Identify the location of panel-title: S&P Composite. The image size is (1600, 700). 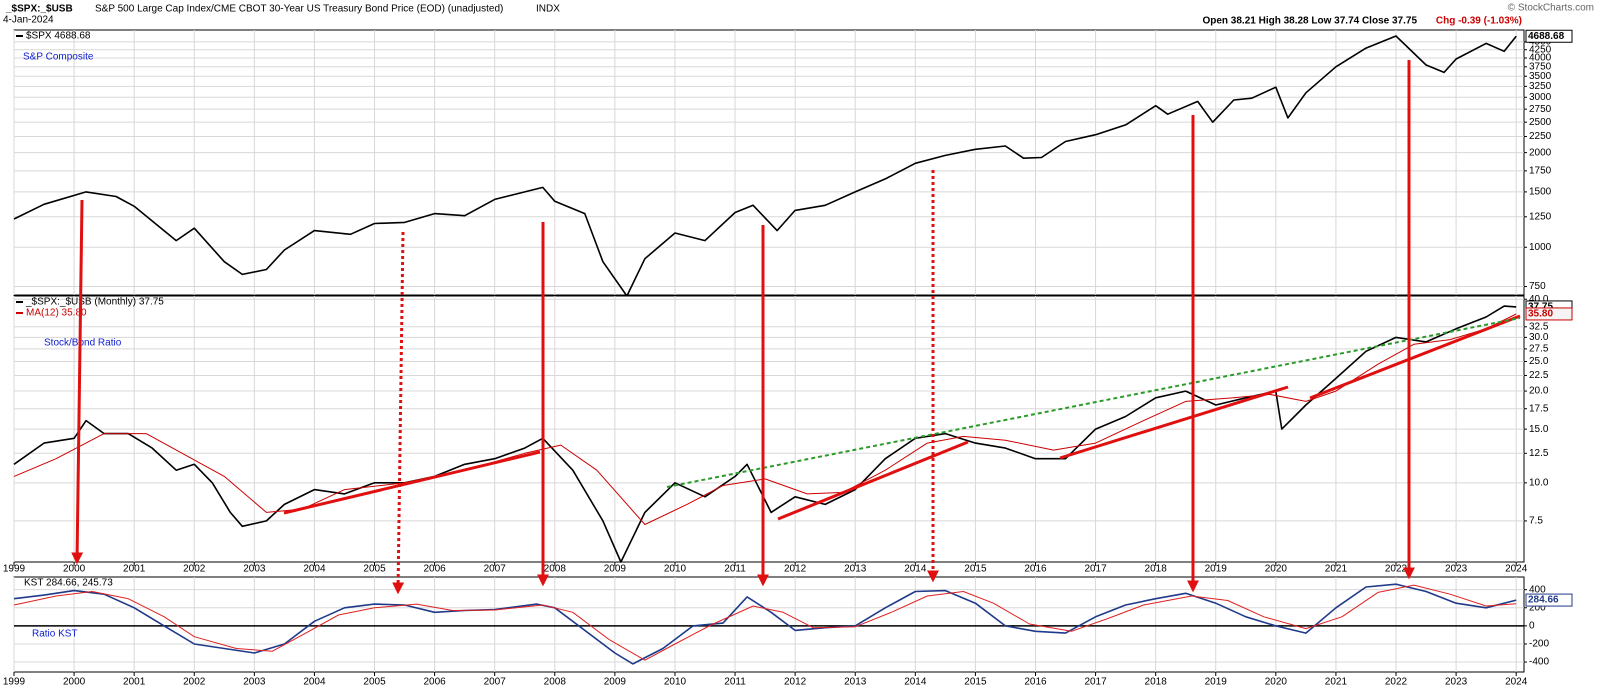
(58, 57).